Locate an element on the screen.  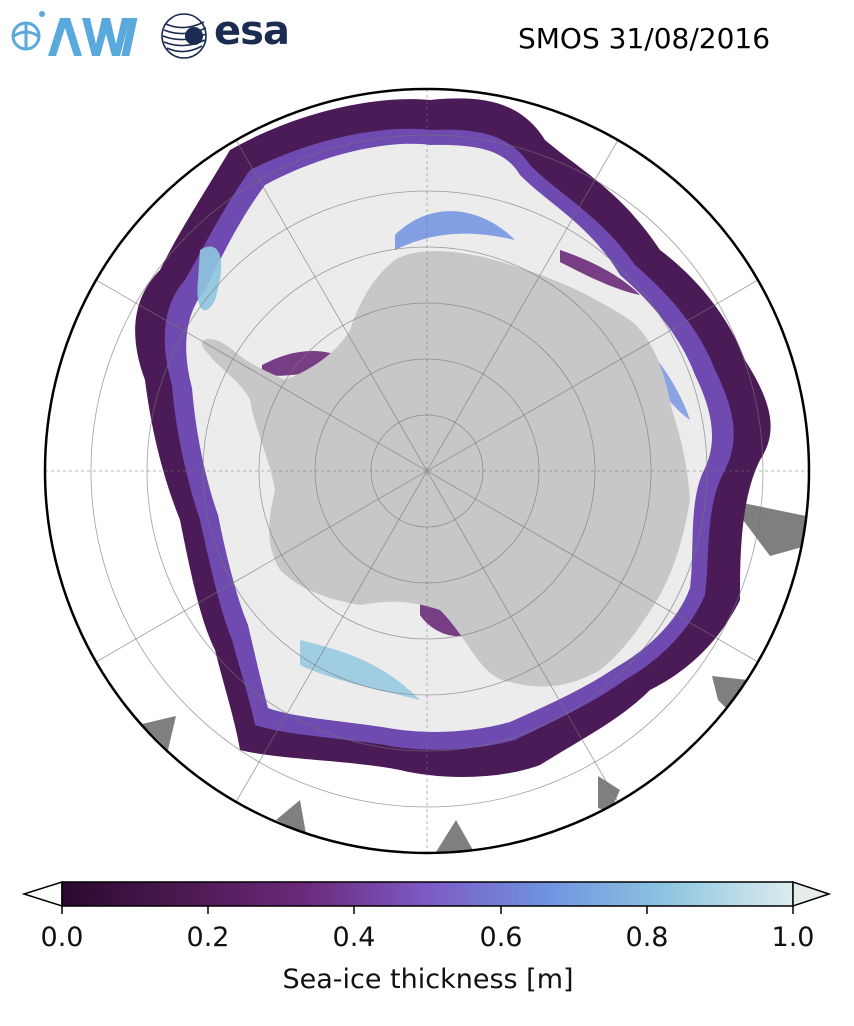
colorbar-tick: 1.0 is located at coordinates (793, 937).